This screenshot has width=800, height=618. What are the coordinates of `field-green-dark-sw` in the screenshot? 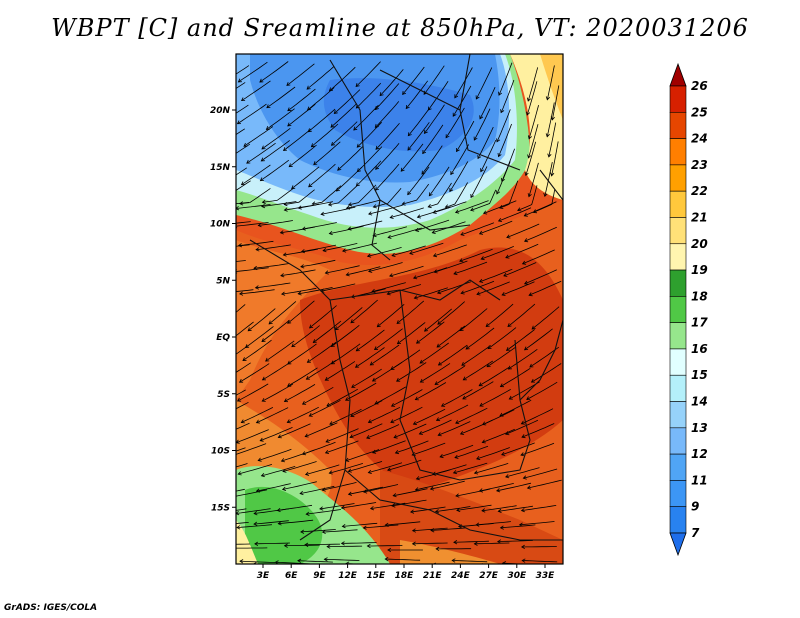 It's located at (284, 525).